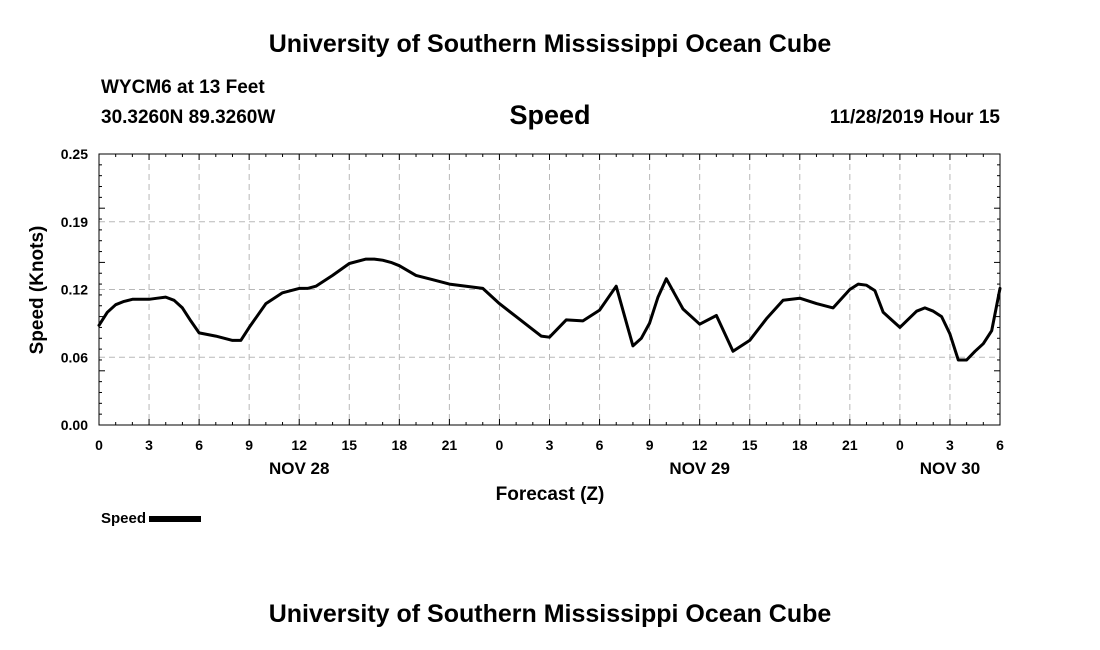  What do you see at coordinates (188, 117) in the screenshot?
I see `coordinates-label: 30.3260N 89.3260W` at bounding box center [188, 117].